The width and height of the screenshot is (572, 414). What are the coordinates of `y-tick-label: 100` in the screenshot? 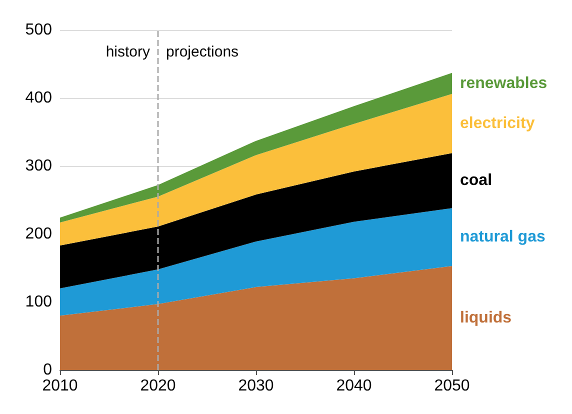 It's located at (38, 302).